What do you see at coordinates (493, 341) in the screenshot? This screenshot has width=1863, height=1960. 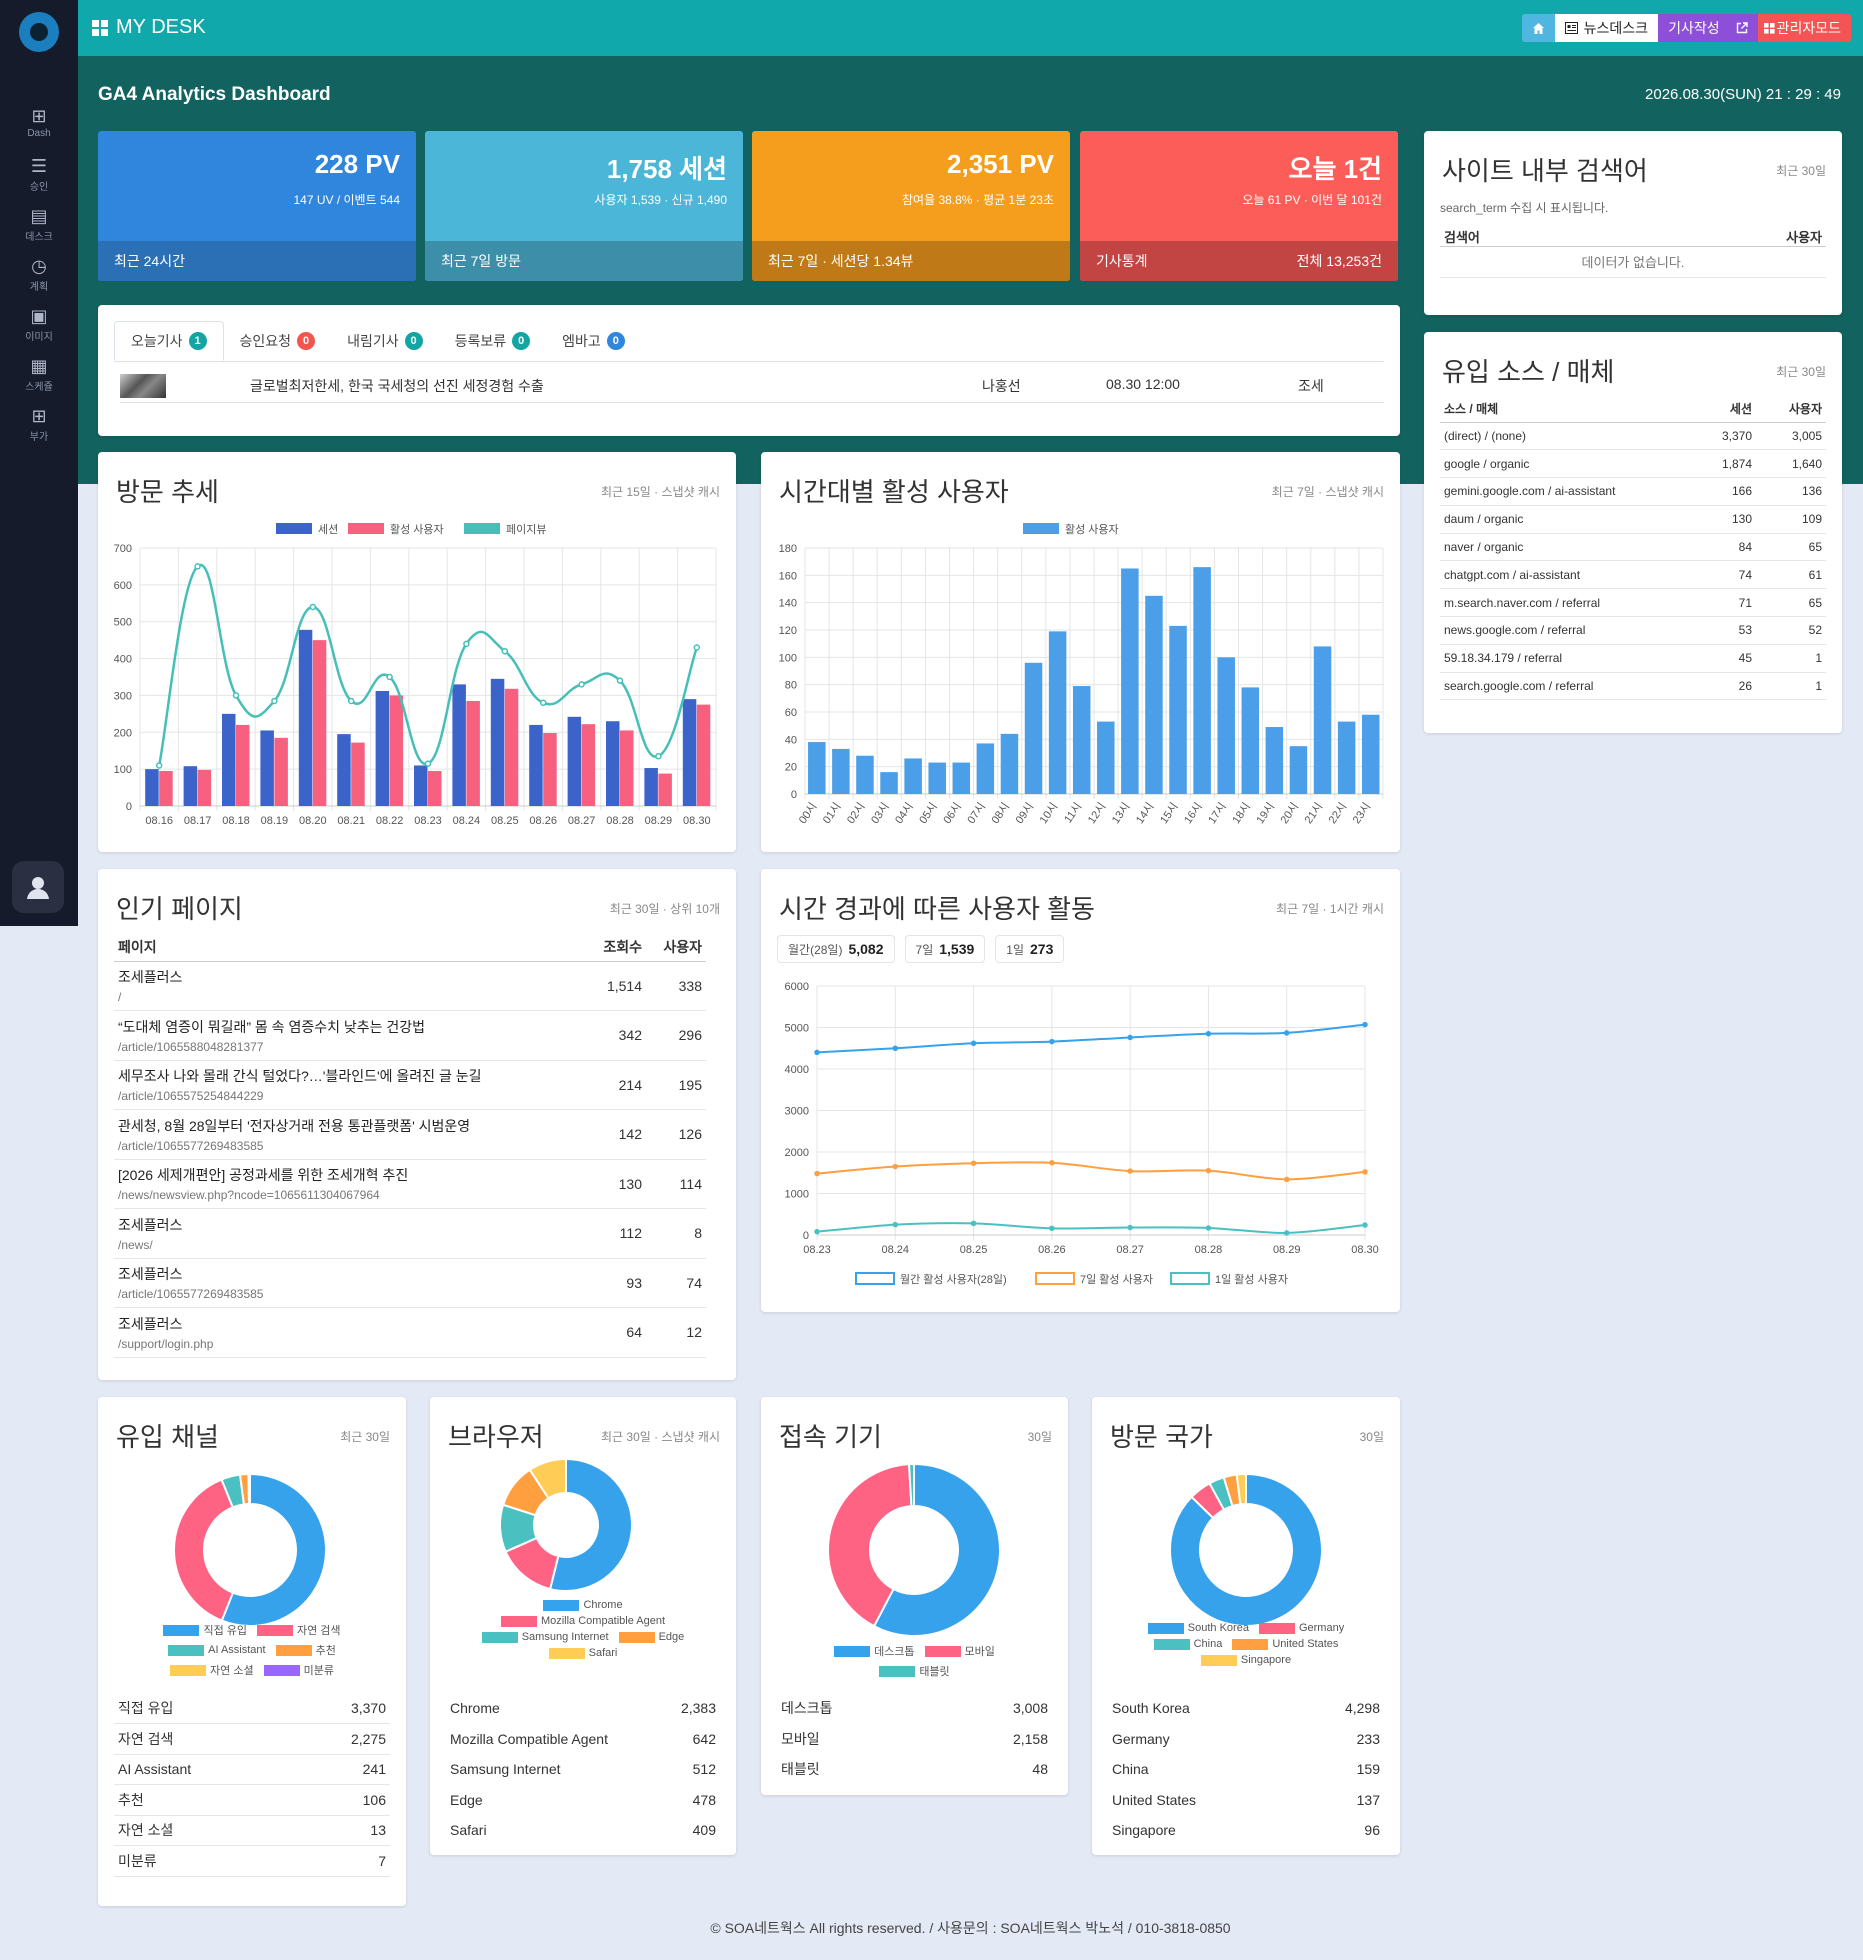 I see `tab-3: 등록보류 0` at bounding box center [493, 341].